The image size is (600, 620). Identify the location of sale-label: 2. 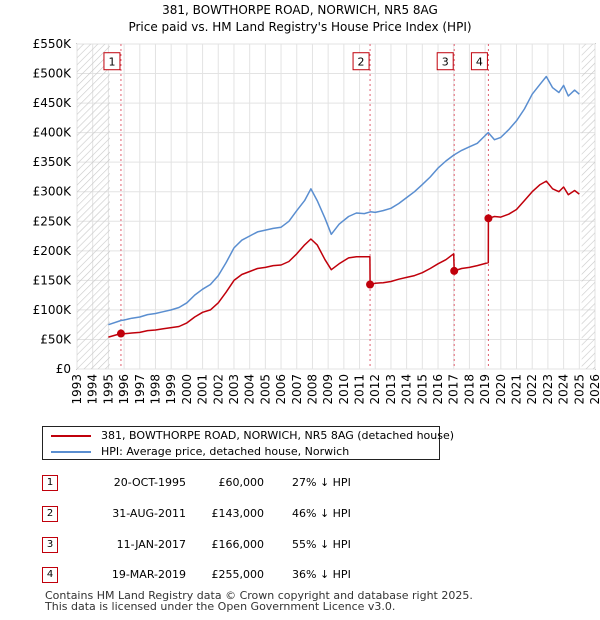
(361, 61).